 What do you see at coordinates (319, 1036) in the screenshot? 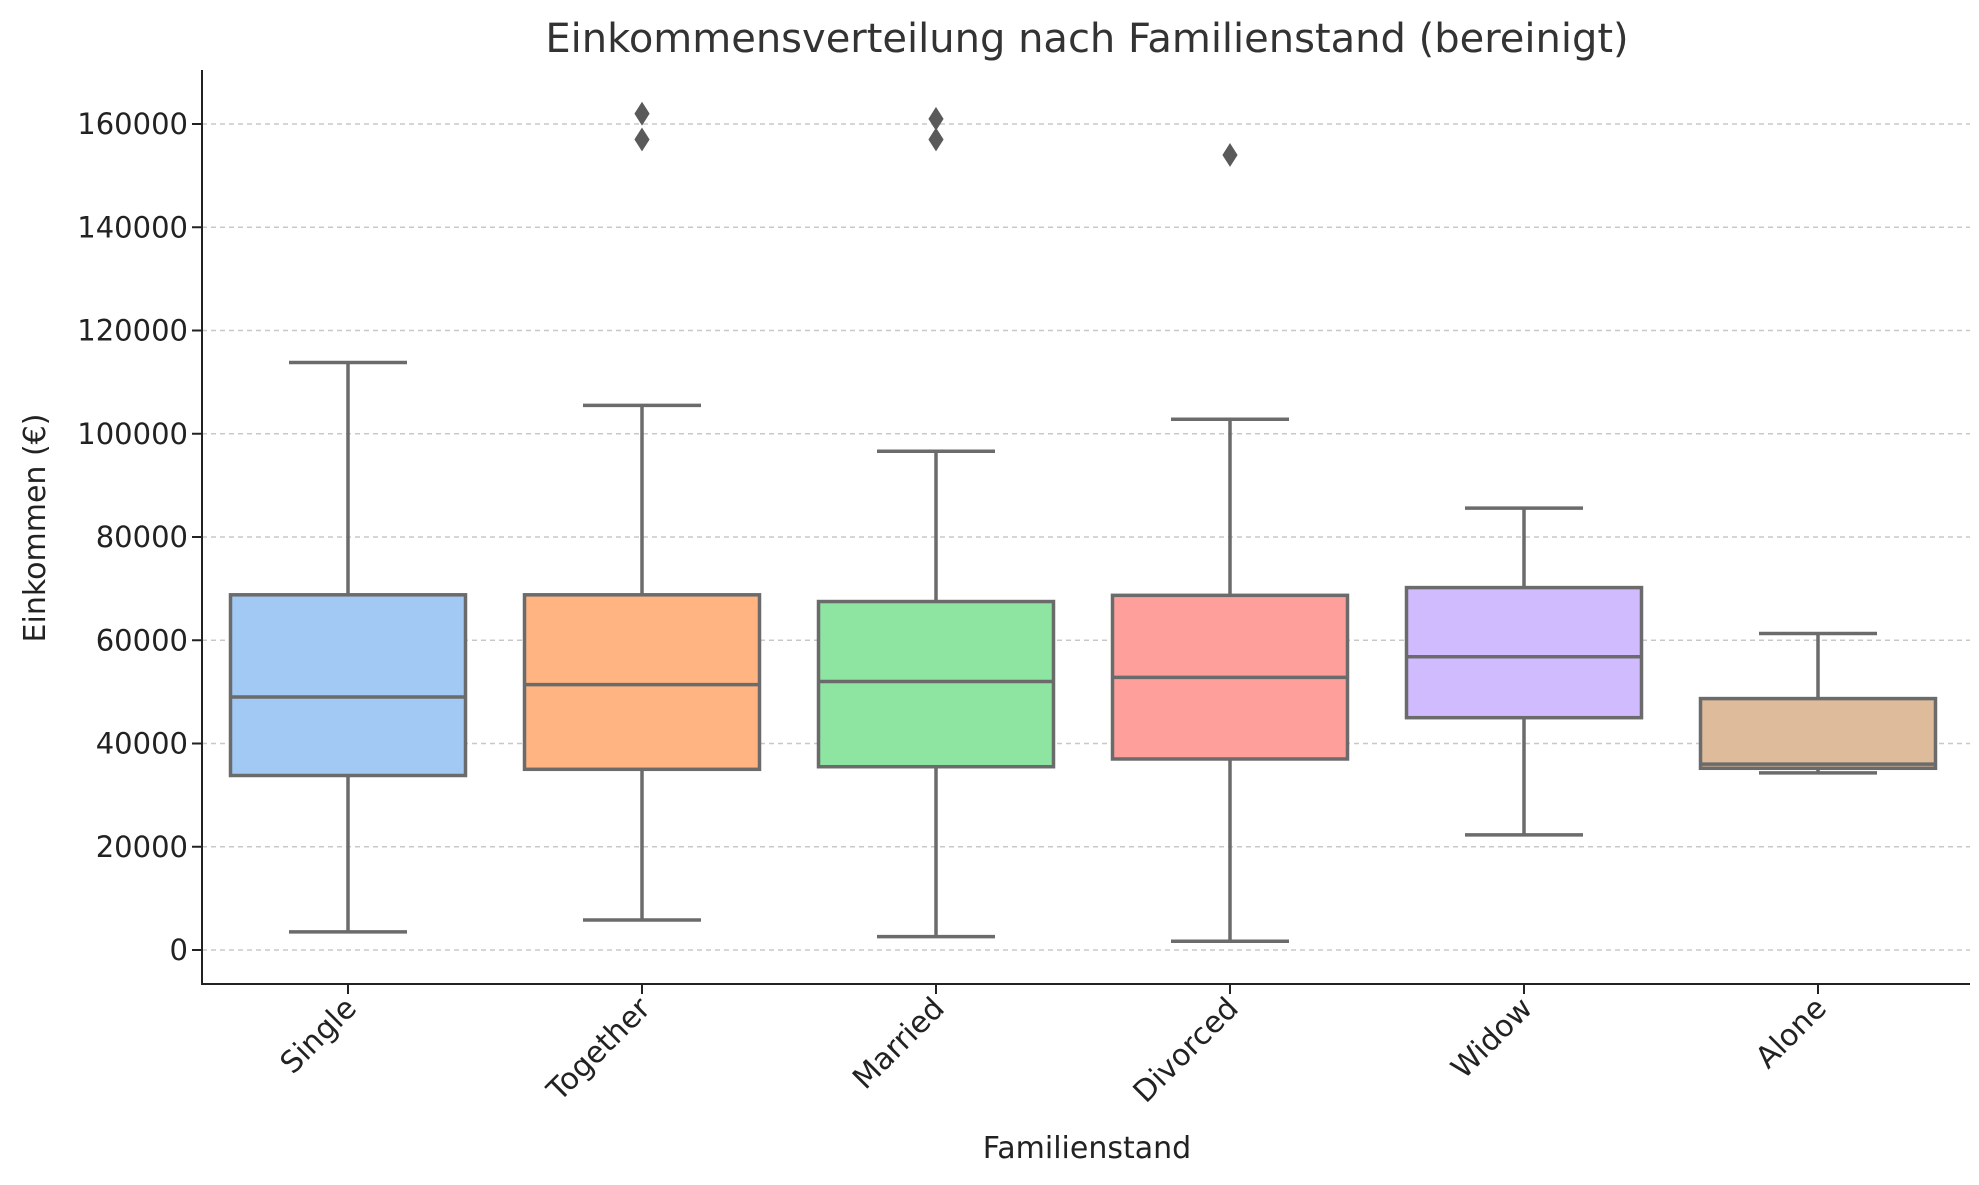
I see `x-tick-label: Single` at bounding box center [319, 1036].